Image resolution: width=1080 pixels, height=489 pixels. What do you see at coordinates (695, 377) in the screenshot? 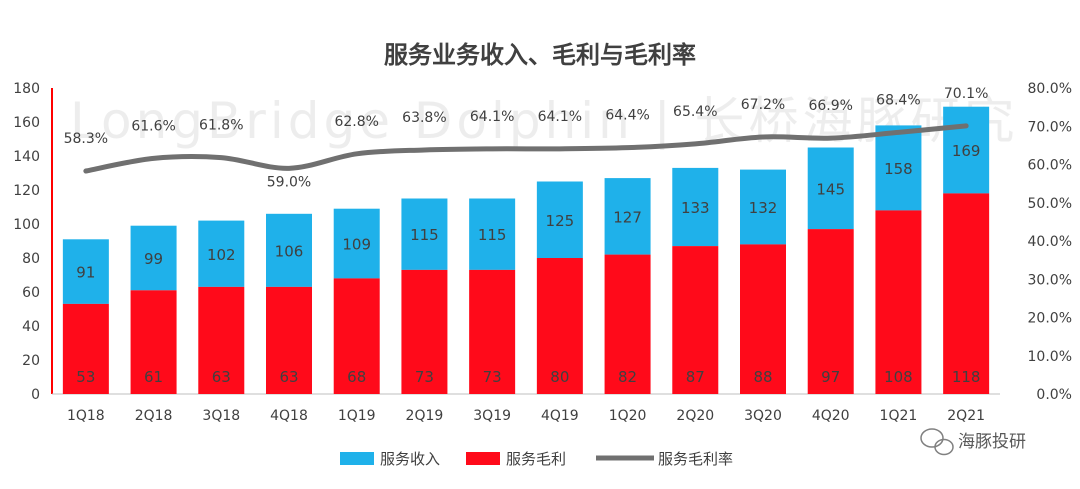
I see `profit-value-label: 87` at bounding box center [695, 377].